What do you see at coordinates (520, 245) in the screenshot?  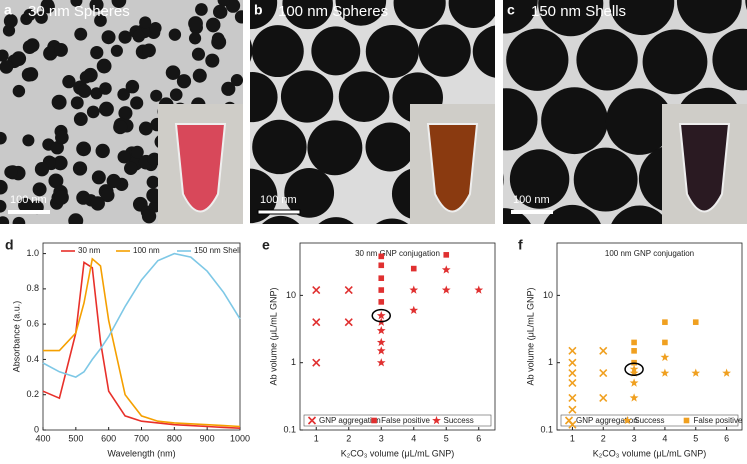 I see `panel-label: f` at bounding box center [520, 245].